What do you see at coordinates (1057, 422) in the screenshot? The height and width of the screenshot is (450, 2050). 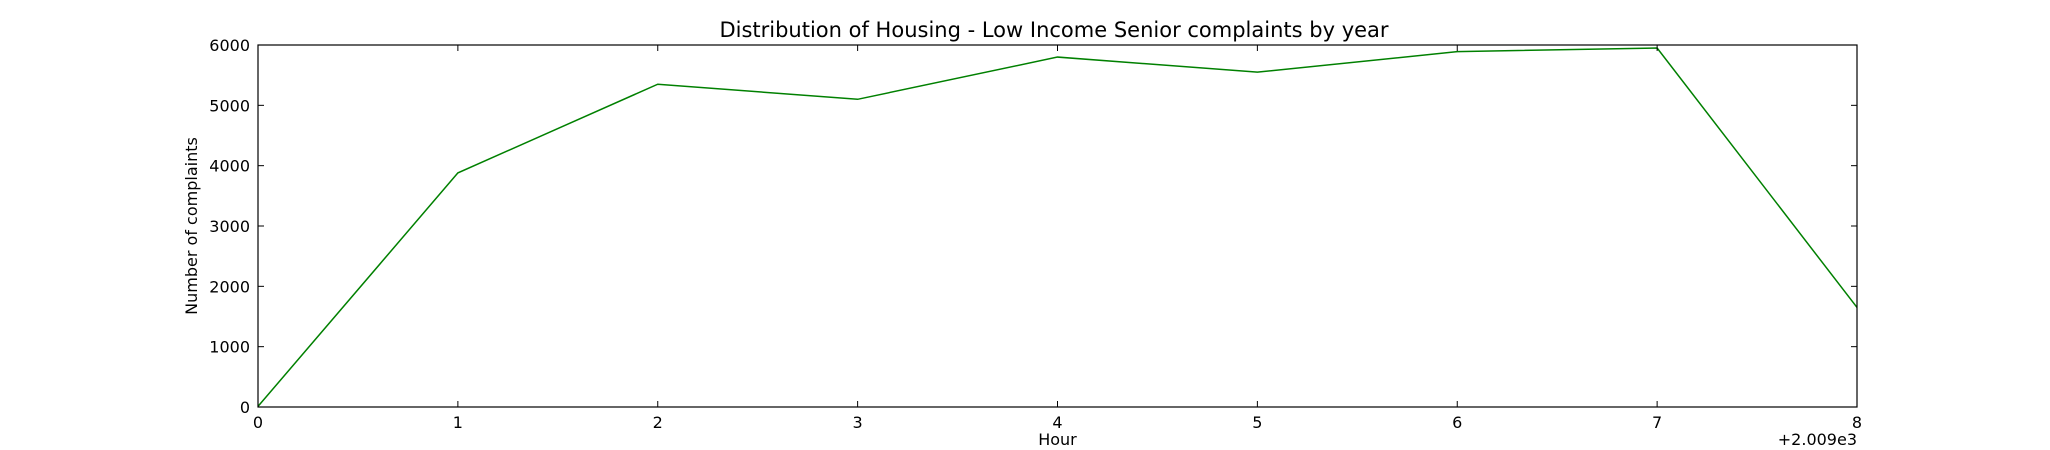 I see `x-tick-label: 4` at bounding box center [1057, 422].